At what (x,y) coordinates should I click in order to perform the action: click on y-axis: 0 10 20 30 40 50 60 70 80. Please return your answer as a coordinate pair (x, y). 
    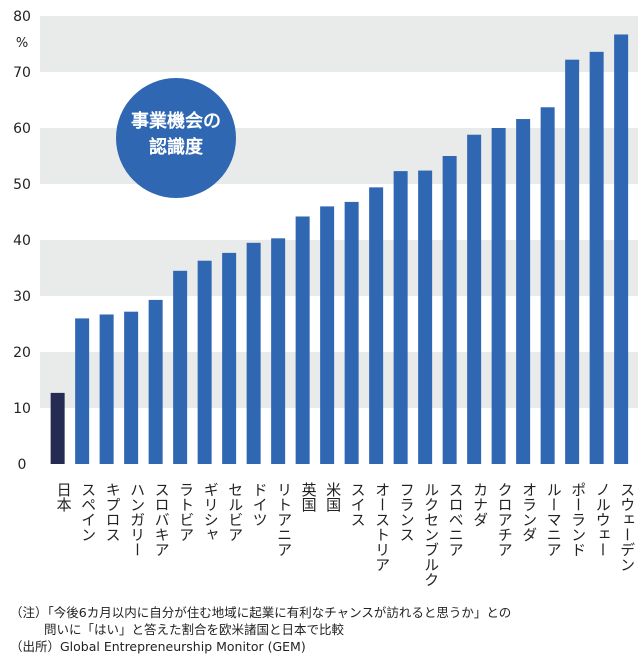
    Looking at the image, I should click on (22, 241).